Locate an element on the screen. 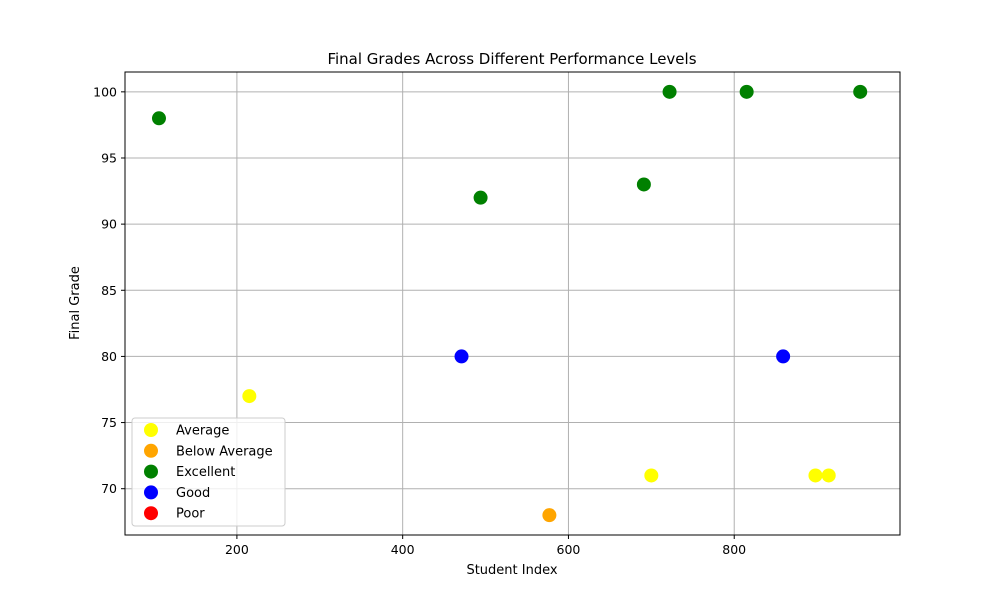 The image size is (1000, 600). legend-marker-average is located at coordinates (151, 430).